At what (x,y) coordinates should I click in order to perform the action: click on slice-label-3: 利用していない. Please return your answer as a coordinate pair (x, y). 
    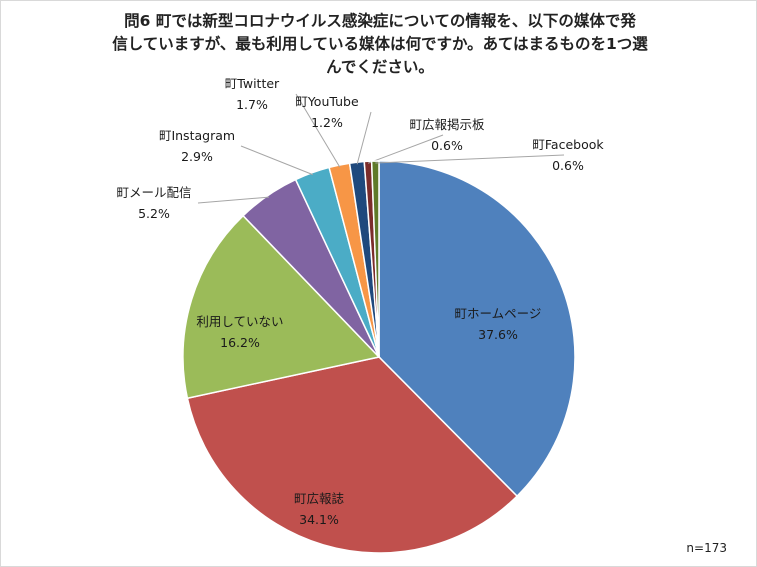
    Looking at the image, I should click on (239, 321).